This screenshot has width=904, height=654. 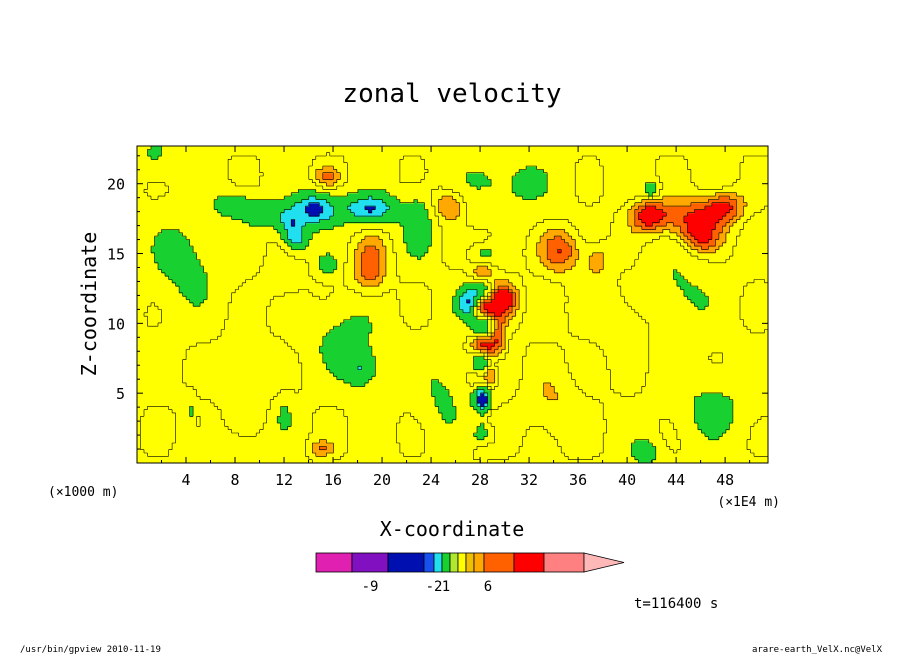 I want to click on colorbar-labels: -9 -2 1 6, so click(x=427, y=587).